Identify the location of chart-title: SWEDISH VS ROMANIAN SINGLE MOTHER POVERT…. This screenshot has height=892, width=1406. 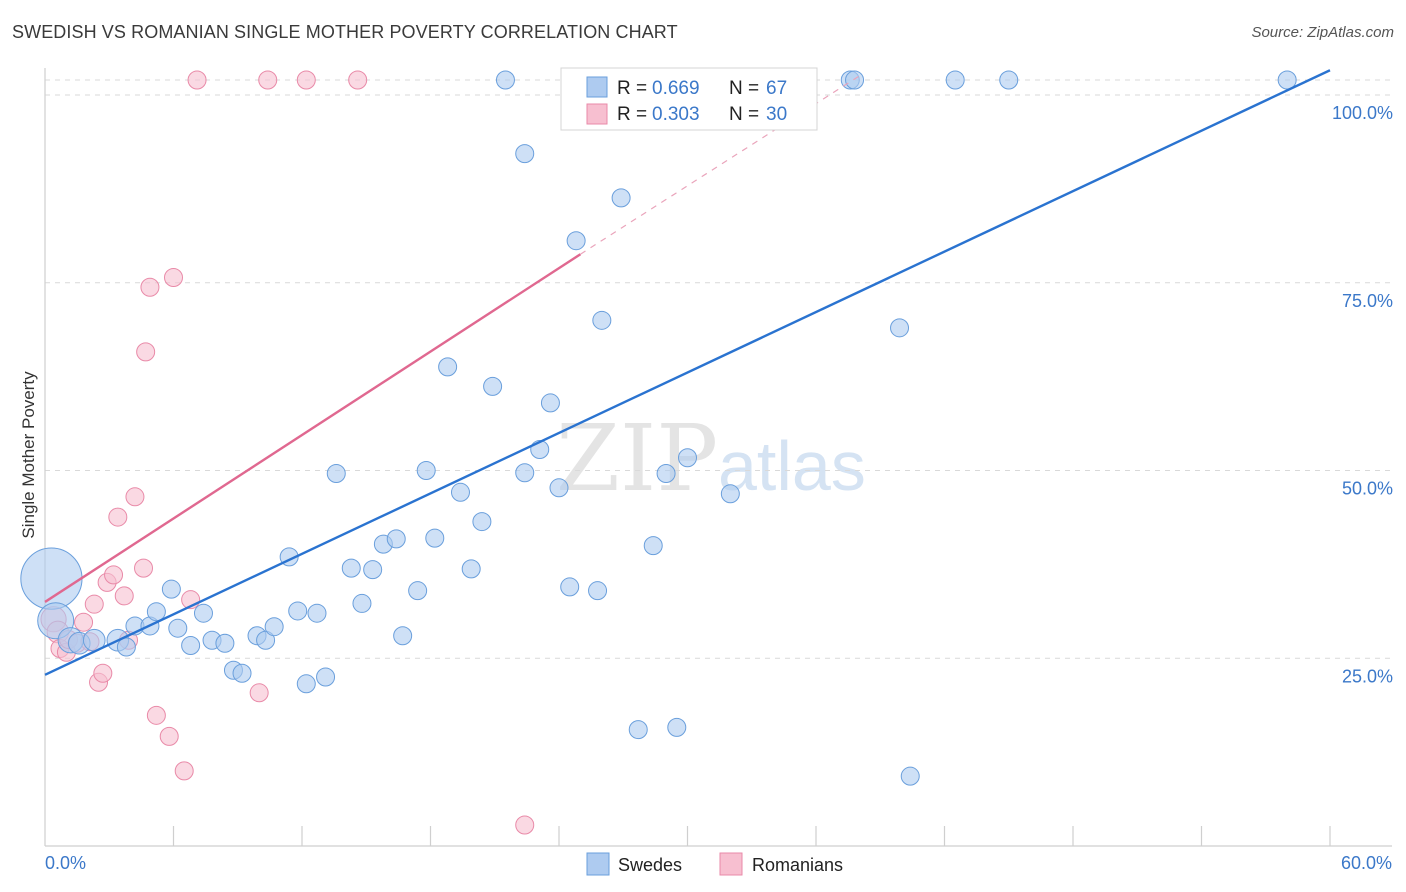
(345, 32).